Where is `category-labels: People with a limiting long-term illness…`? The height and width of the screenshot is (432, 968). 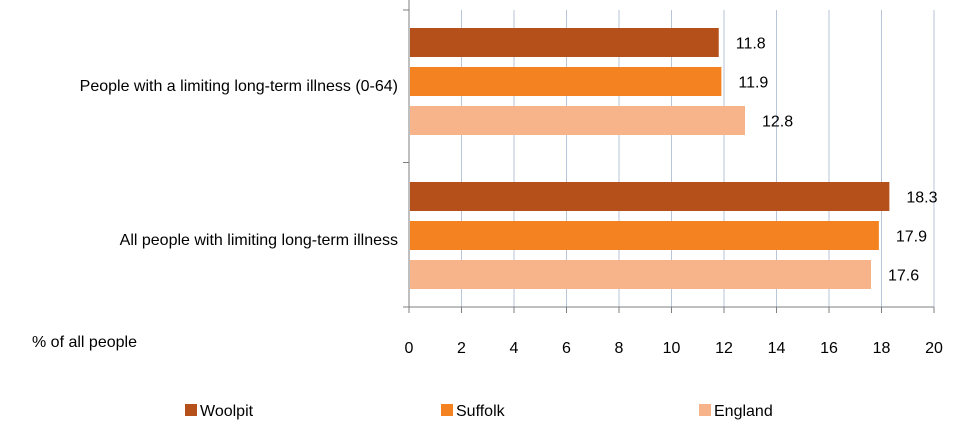 category-labels: People with a limiting long-term illness… is located at coordinates (239, 163).